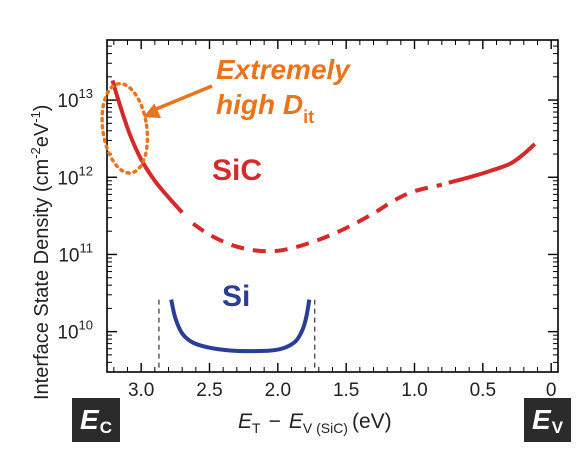 This screenshot has width=581, height=454. I want to click on y-tick-label: 1013, so click(75, 99).